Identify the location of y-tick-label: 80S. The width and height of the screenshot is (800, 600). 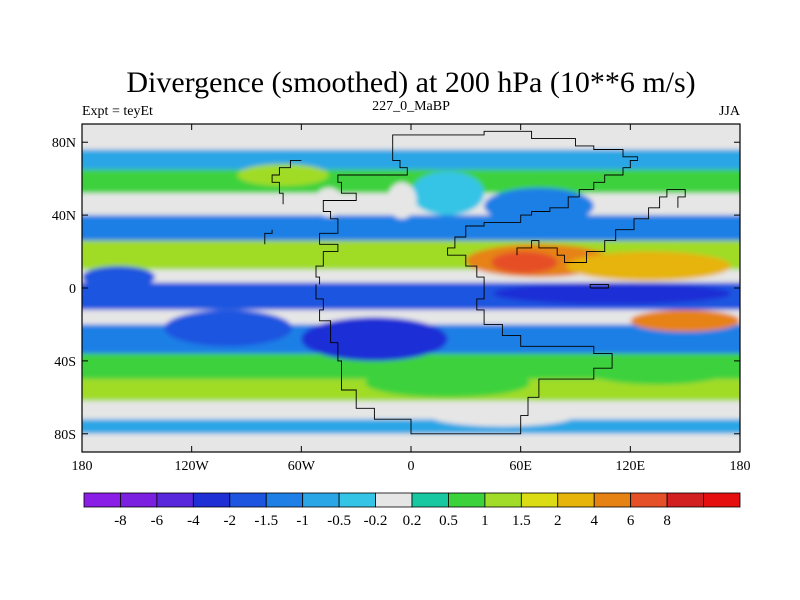
(65, 435).